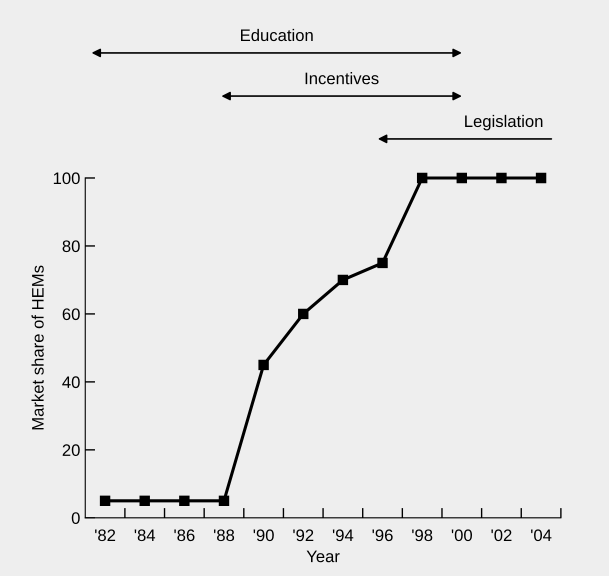 The height and width of the screenshot is (576, 609). I want to click on text: Legislation, so click(503, 122).